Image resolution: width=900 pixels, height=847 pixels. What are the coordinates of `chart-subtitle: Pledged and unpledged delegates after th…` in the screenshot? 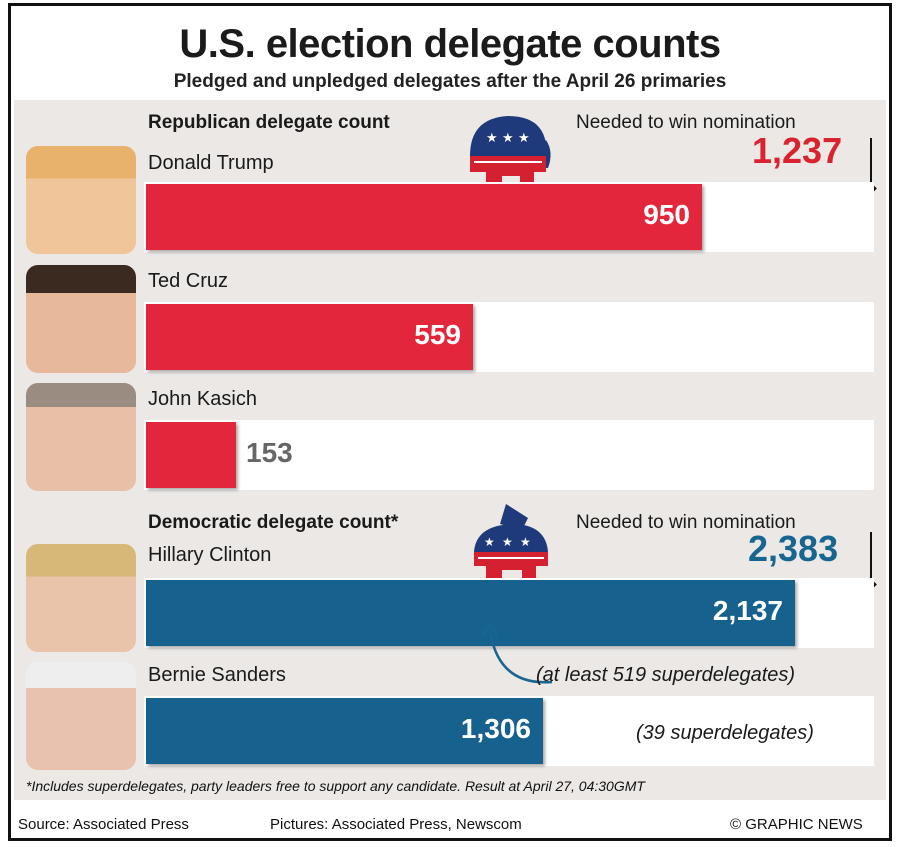 It's located at (450, 81).